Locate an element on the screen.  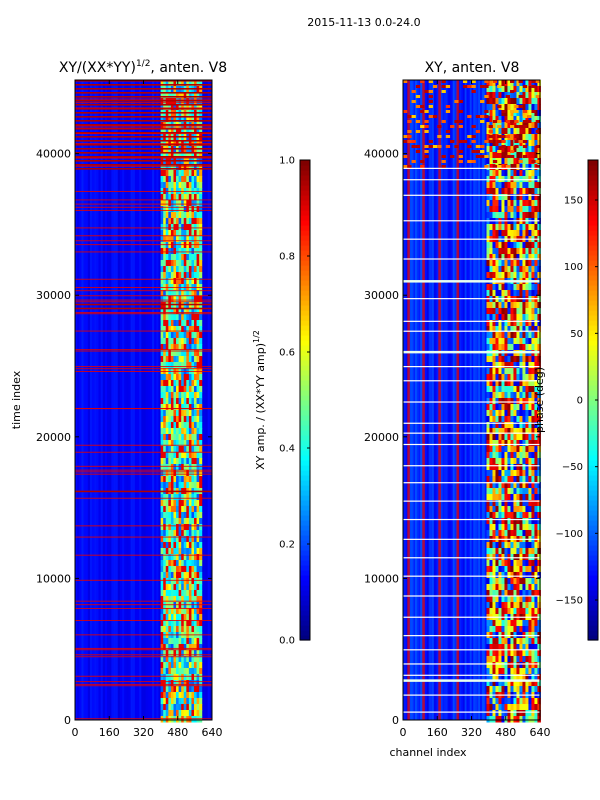
x-tick-label: 320 is located at coordinates (471, 732).